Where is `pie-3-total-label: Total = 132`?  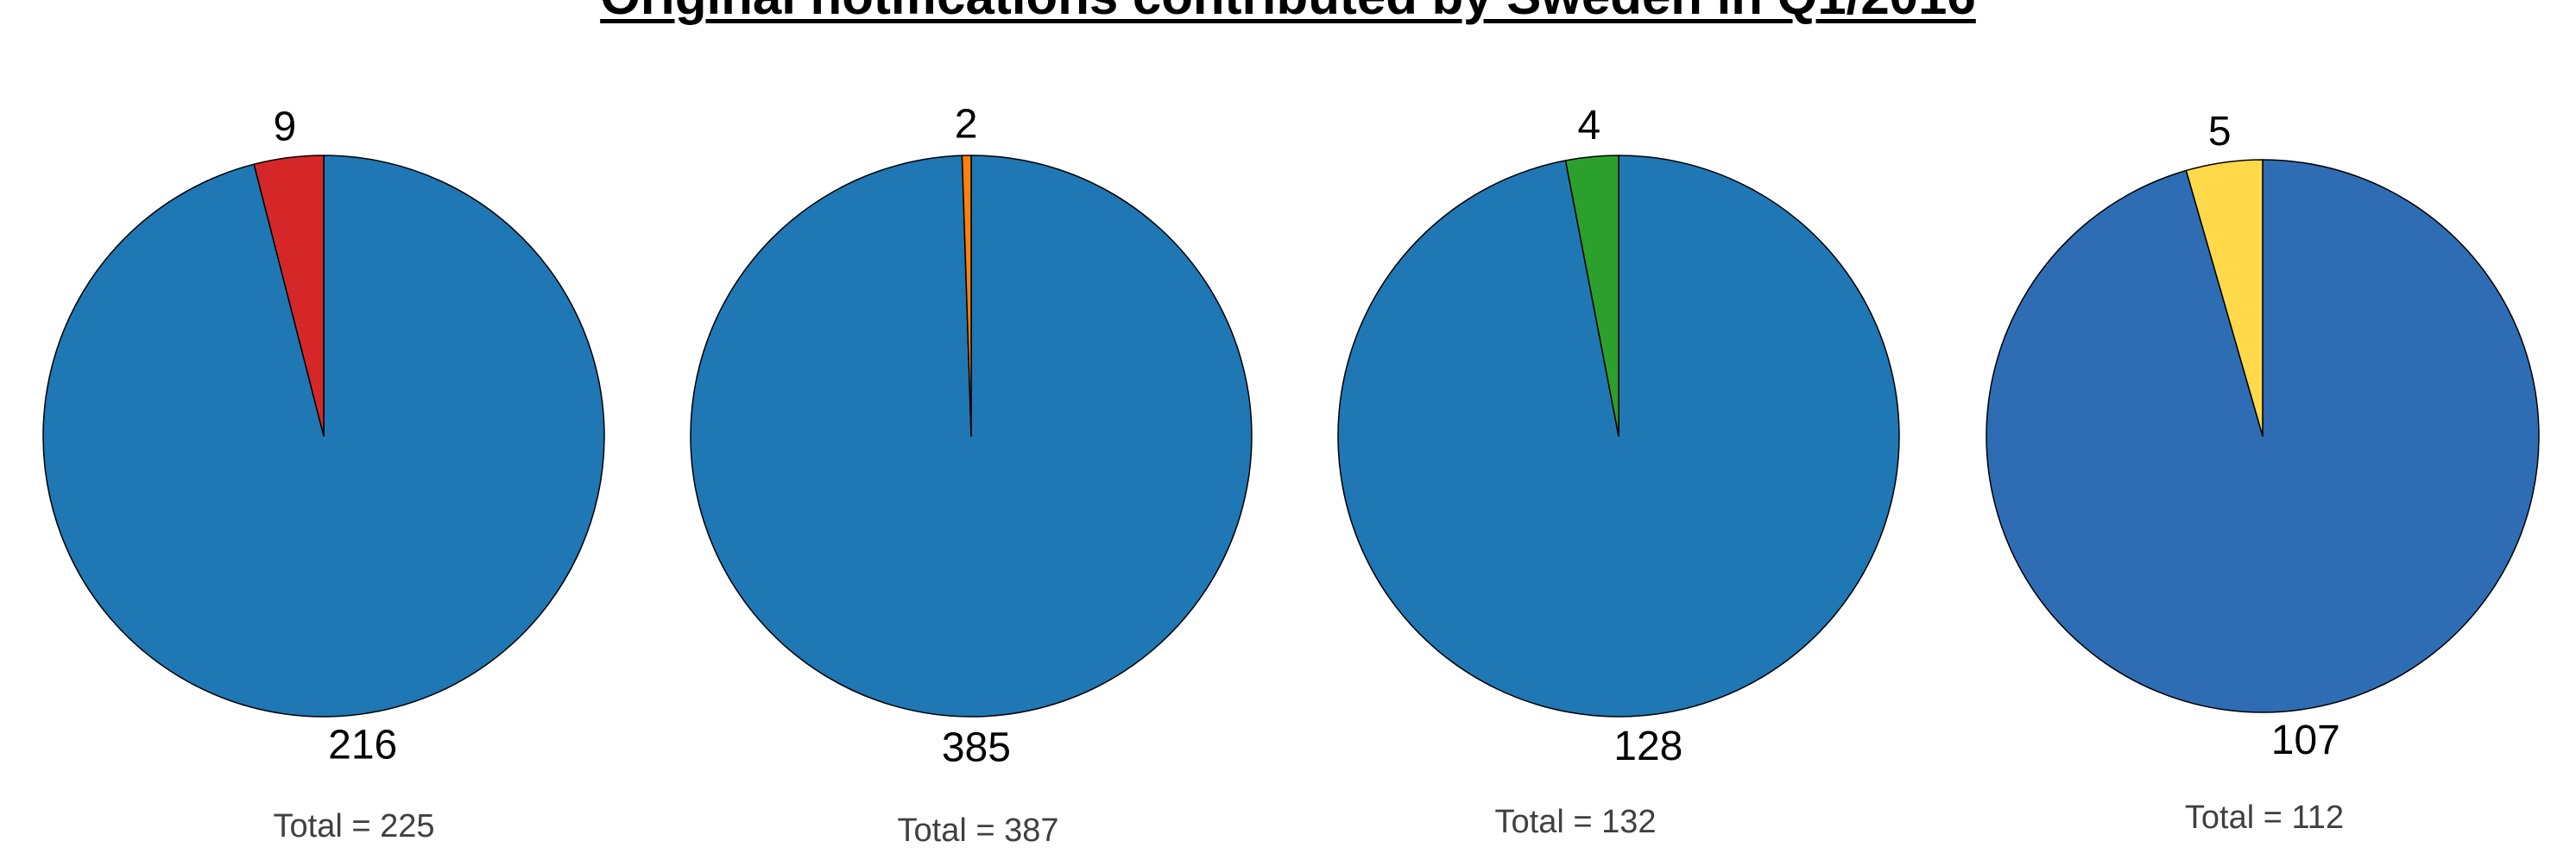 pie-3-total-label: Total = 132 is located at coordinates (1576, 822).